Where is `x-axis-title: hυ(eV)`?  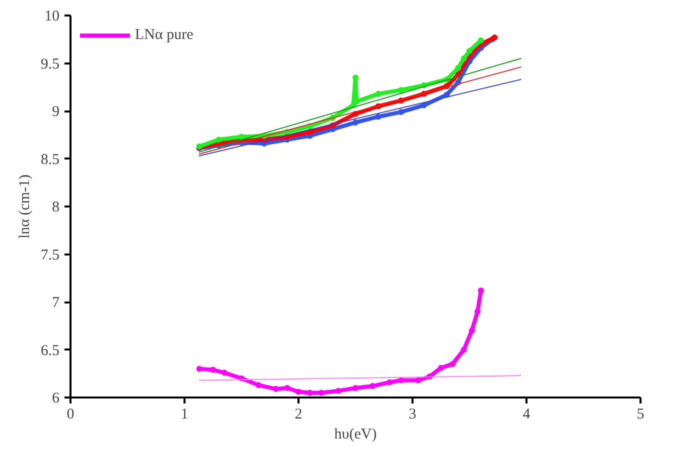
x-axis-title: hυ(eV) is located at coordinates (355, 434).